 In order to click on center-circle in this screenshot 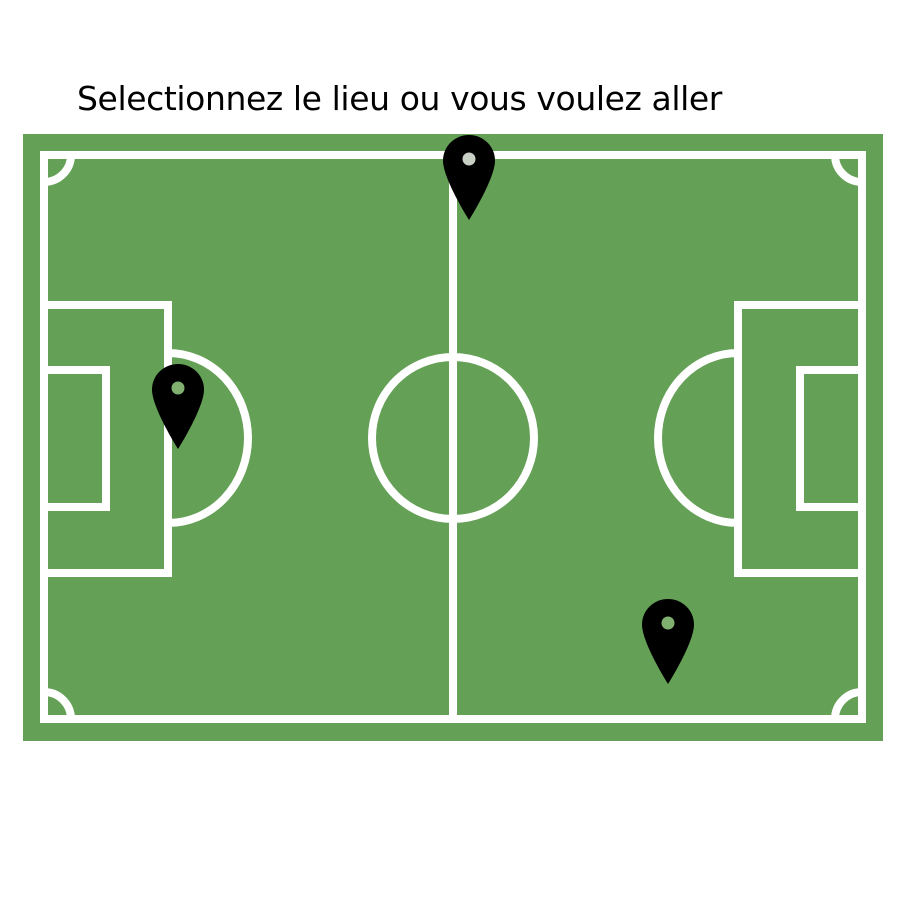, I will do `click(453, 438)`.